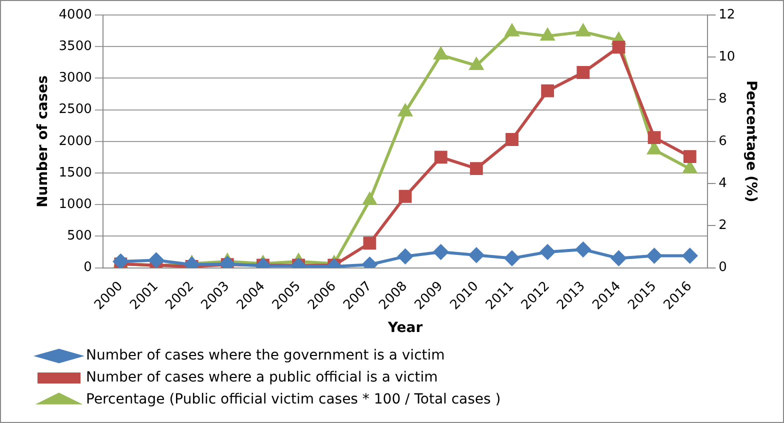  What do you see at coordinates (88, 268) in the screenshot?
I see `y-tick-label: 0` at bounding box center [88, 268].